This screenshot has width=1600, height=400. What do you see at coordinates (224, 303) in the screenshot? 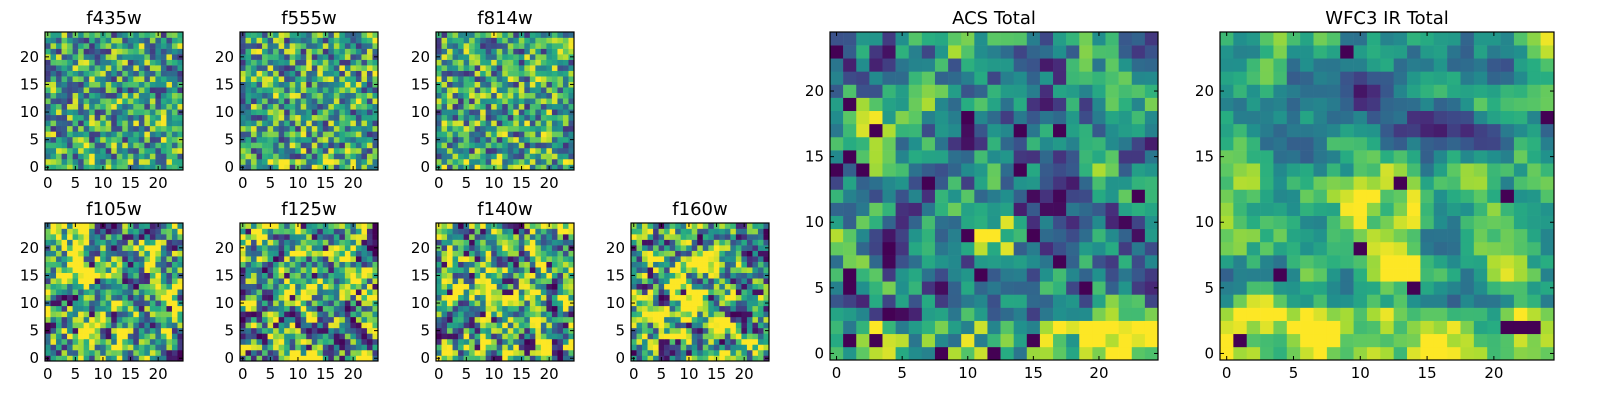
I see `y-tick-label: 10` at bounding box center [224, 303].